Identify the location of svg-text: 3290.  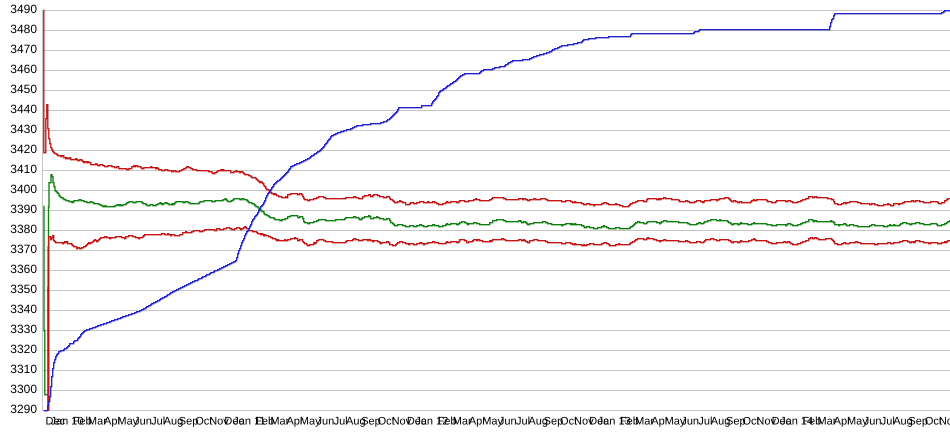
(23, 409).